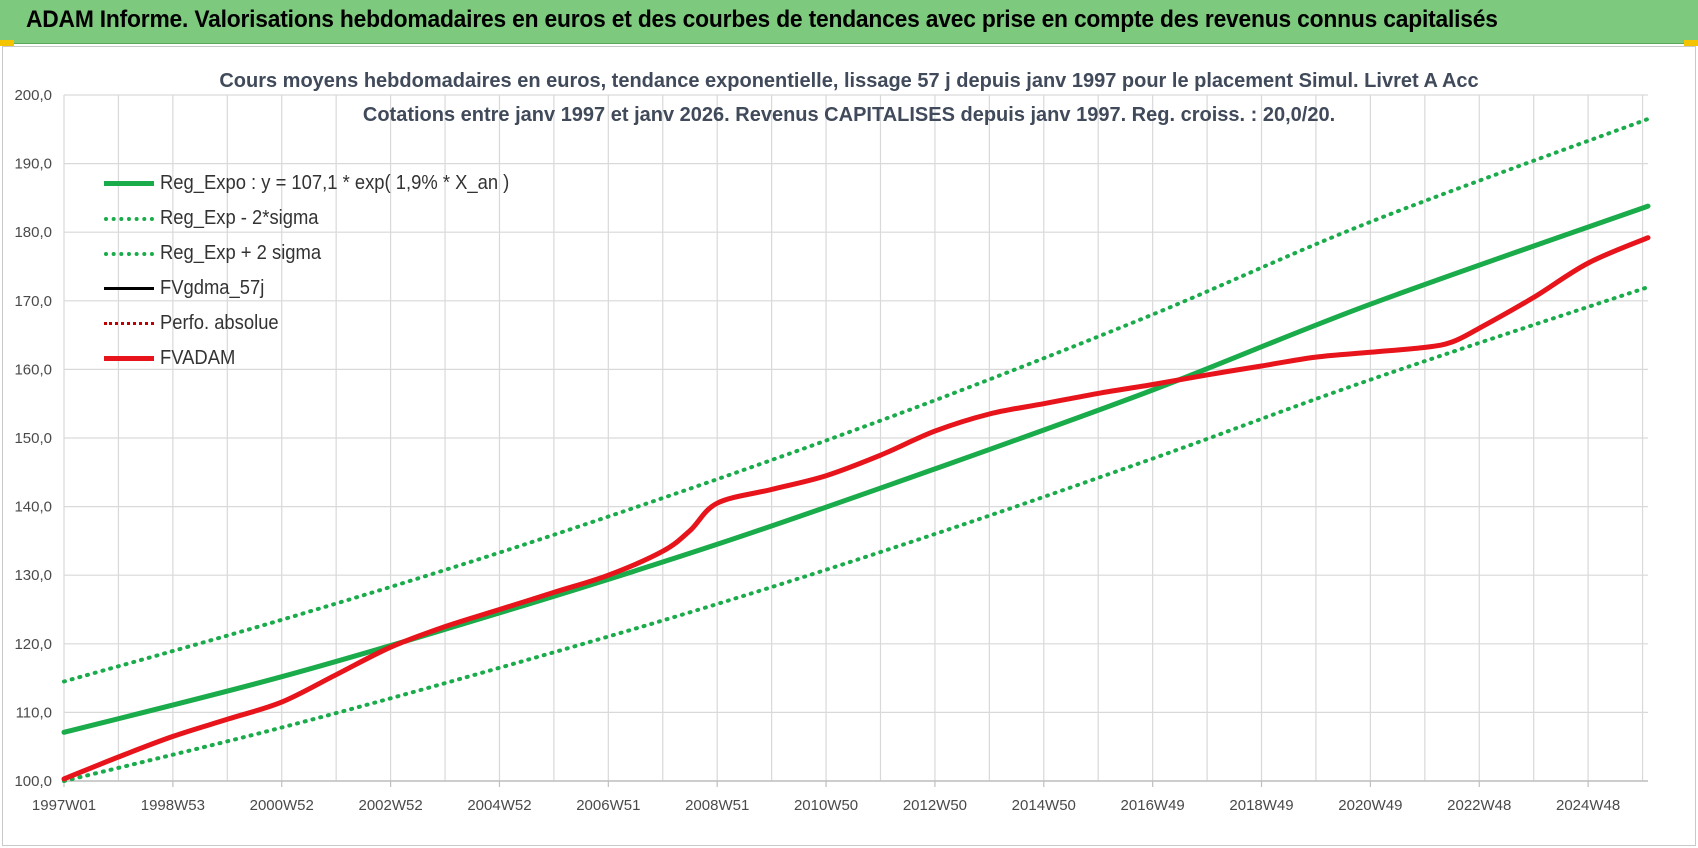 The height and width of the screenshot is (848, 1698). Describe the element at coordinates (64, 805) in the screenshot. I see `x-tick-label: 1997W01` at that location.